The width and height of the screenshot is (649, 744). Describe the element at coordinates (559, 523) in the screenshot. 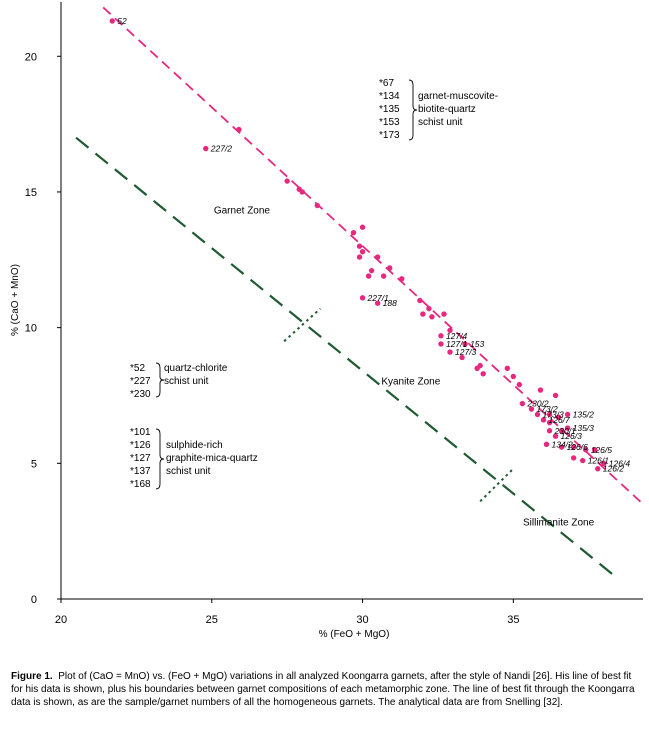

I see `zone-label: Sillimanite Zone` at that location.